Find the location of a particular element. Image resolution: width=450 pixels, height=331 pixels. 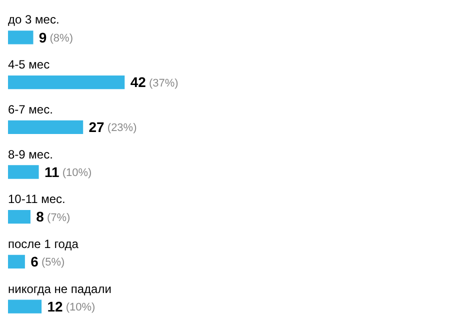

data-label: 11 (10%) is located at coordinates (68, 172).